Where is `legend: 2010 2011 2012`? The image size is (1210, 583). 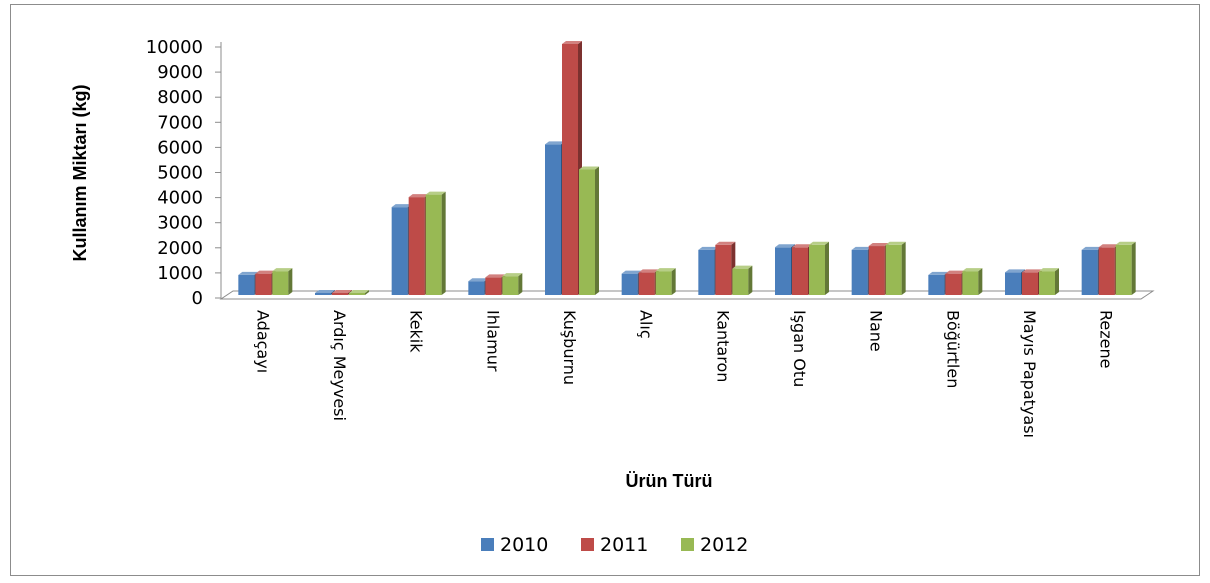
legend: 2010 2011 2012 is located at coordinates (614, 545).